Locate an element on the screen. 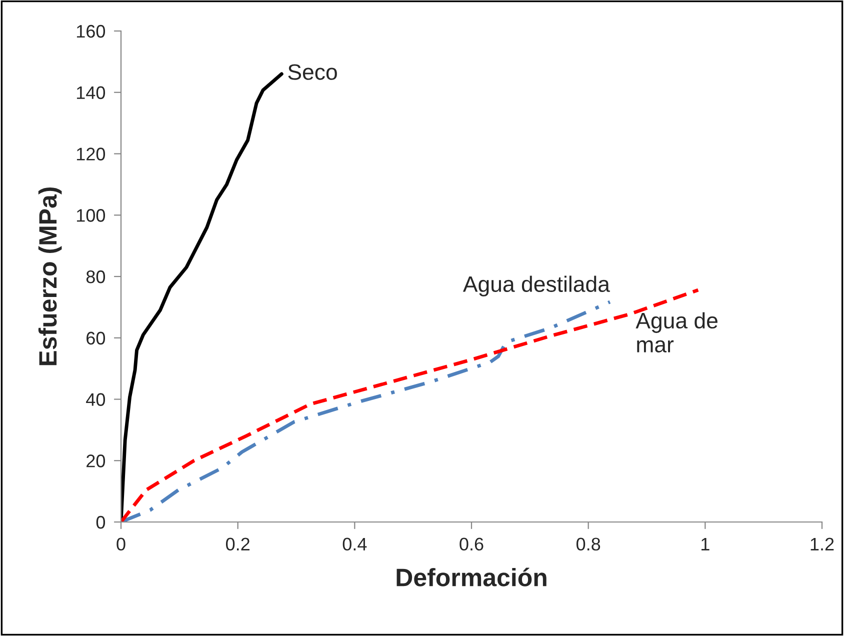 The image size is (844, 636). y-tick-label: 160 is located at coordinates (91, 31).